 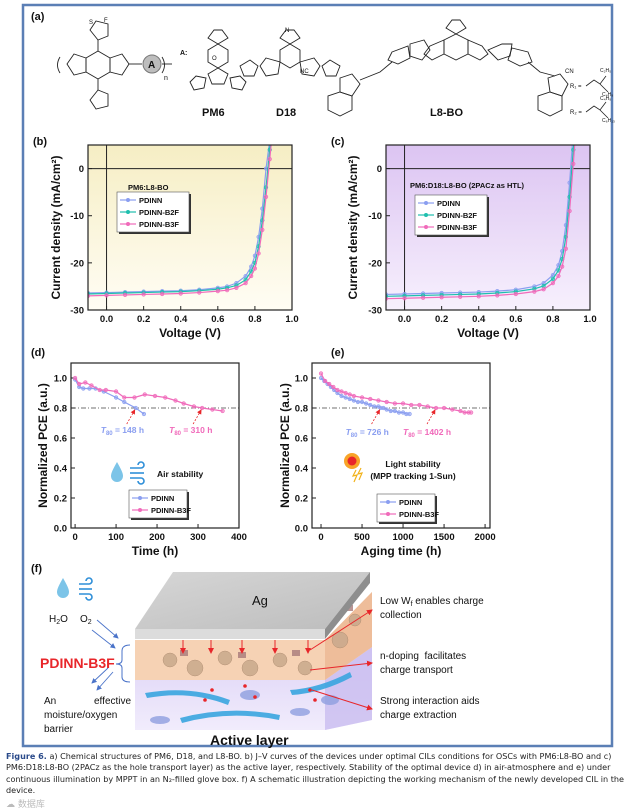 What do you see at coordinates (375, 311) in the screenshot?
I see `y-tick-label: -30` at bounding box center [375, 311].